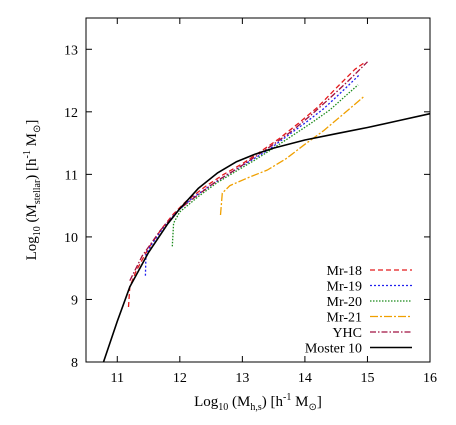 The width and height of the screenshot is (456, 425). I want to click on x-tick-label: 14, so click(305, 378).